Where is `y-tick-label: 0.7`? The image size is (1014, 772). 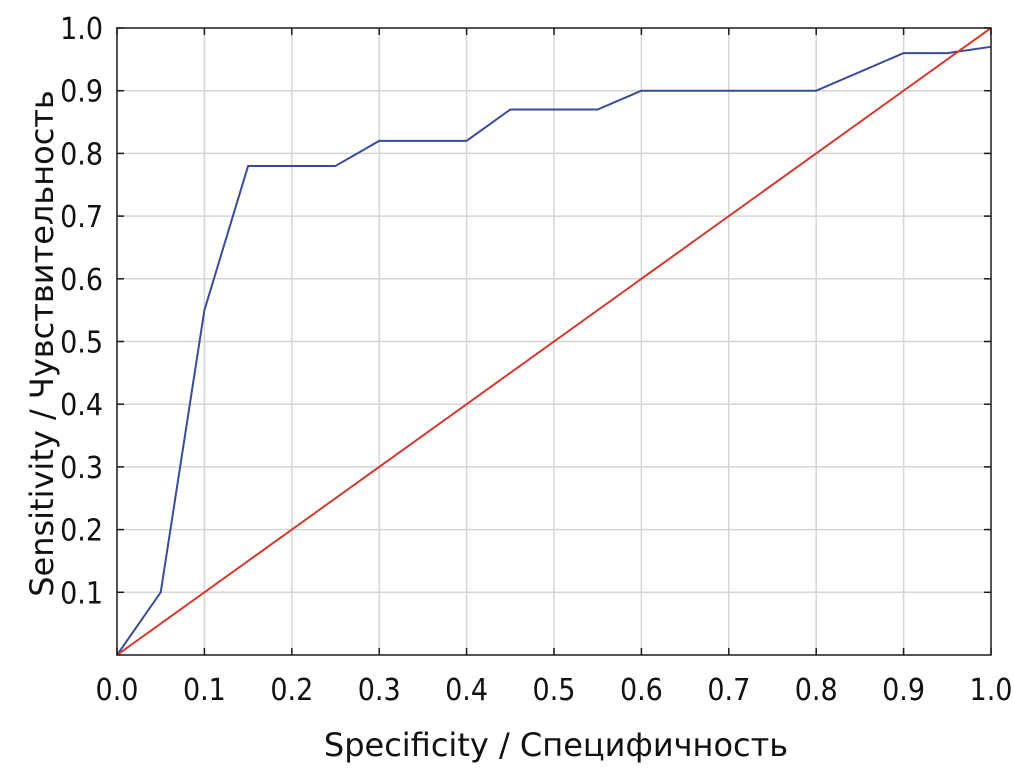 y-tick-label: 0.7 is located at coordinates (81, 217).